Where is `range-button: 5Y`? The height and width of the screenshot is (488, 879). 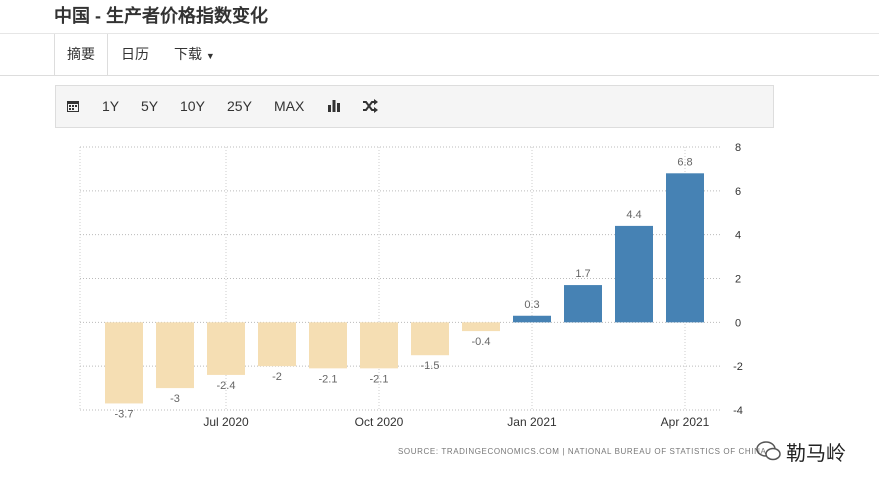 range-button: 5Y is located at coordinates (150, 106).